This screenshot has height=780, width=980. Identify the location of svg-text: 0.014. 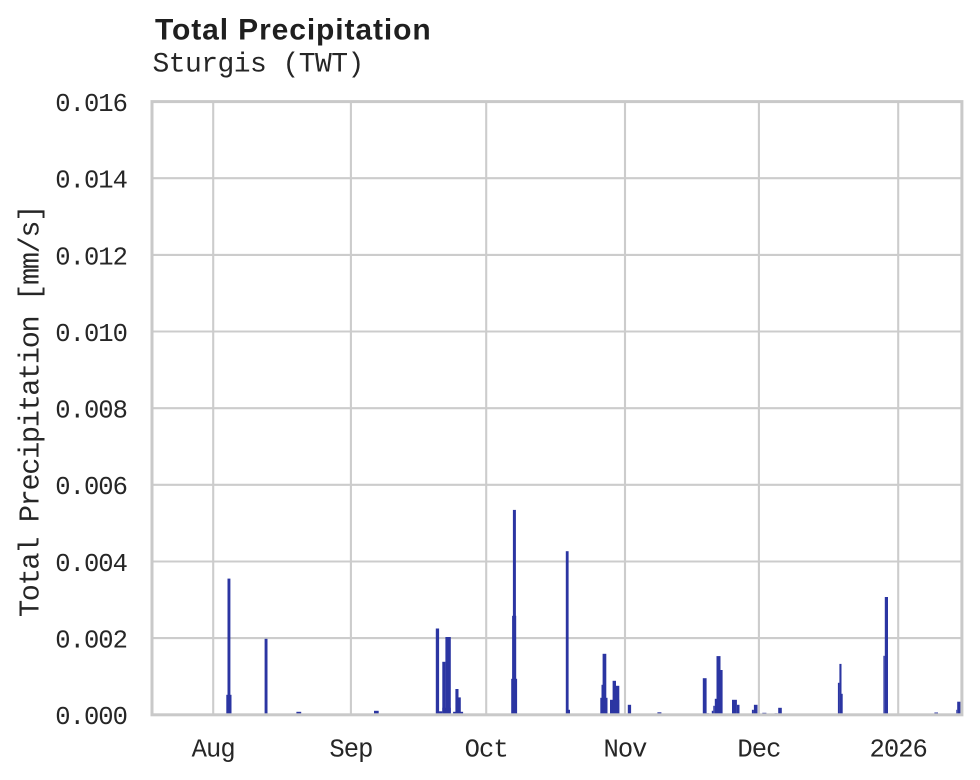
(91, 181).